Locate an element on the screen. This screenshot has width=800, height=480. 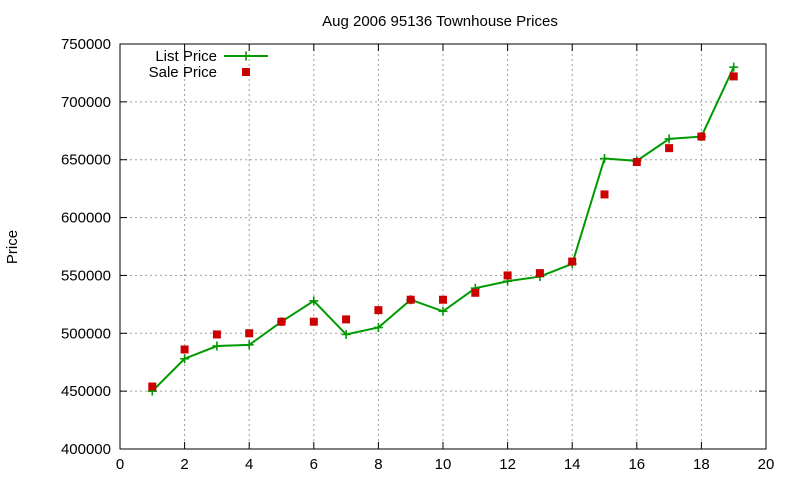
x-tick-label: 8 is located at coordinates (378, 464).